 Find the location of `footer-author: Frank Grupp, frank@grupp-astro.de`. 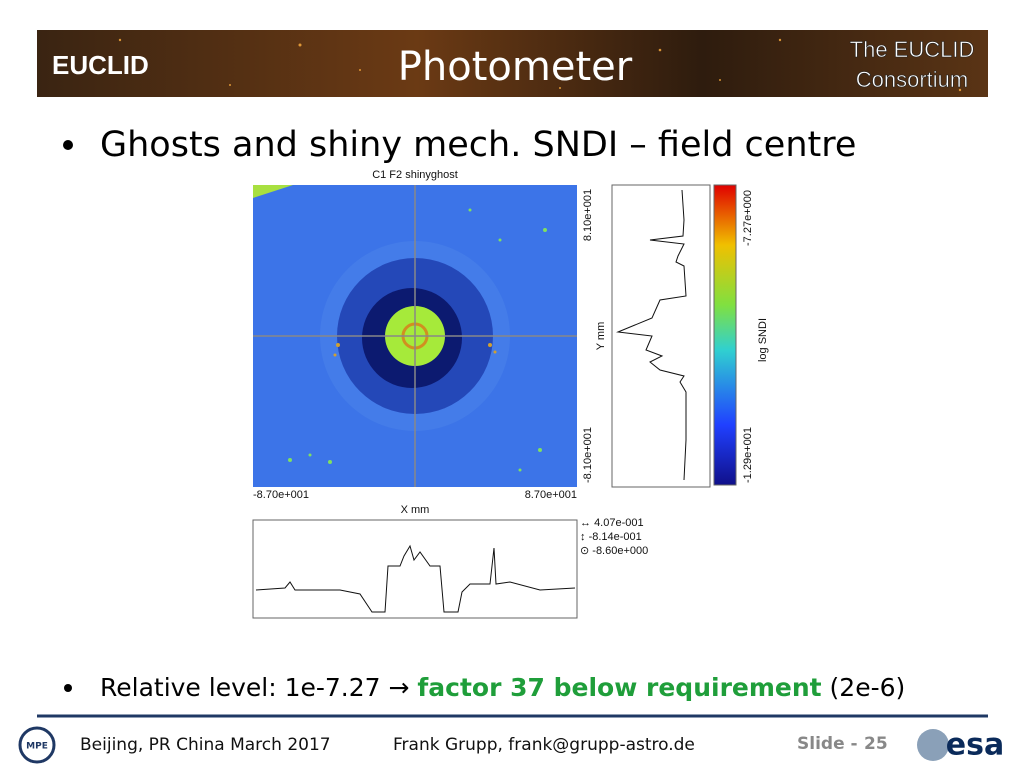

footer-author: Frank Grupp, frank@grupp-astro.de is located at coordinates (544, 745).